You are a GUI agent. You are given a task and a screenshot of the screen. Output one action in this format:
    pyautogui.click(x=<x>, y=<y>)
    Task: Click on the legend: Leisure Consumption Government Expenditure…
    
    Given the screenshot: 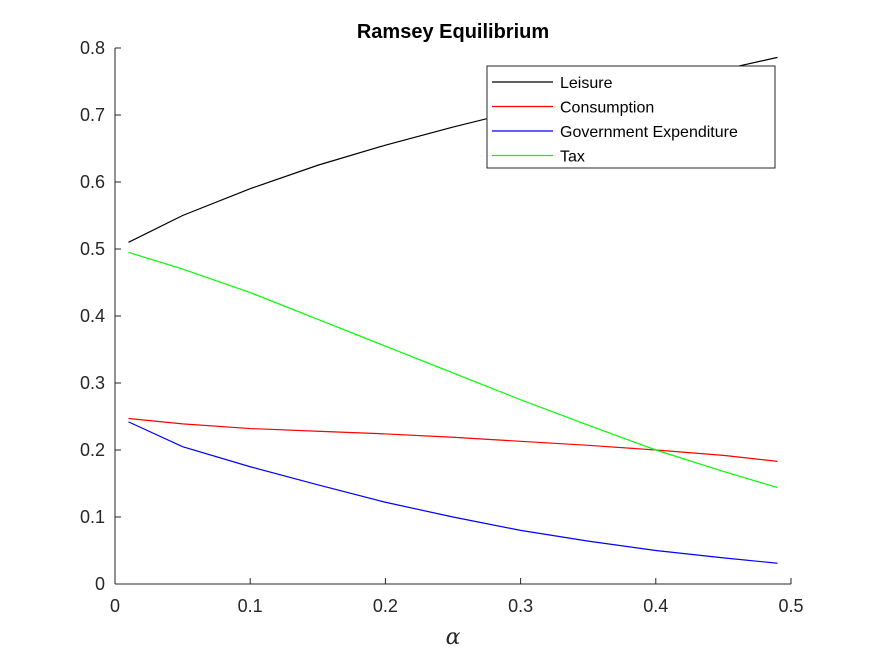 What is the action you would take?
    pyautogui.click(x=631, y=117)
    